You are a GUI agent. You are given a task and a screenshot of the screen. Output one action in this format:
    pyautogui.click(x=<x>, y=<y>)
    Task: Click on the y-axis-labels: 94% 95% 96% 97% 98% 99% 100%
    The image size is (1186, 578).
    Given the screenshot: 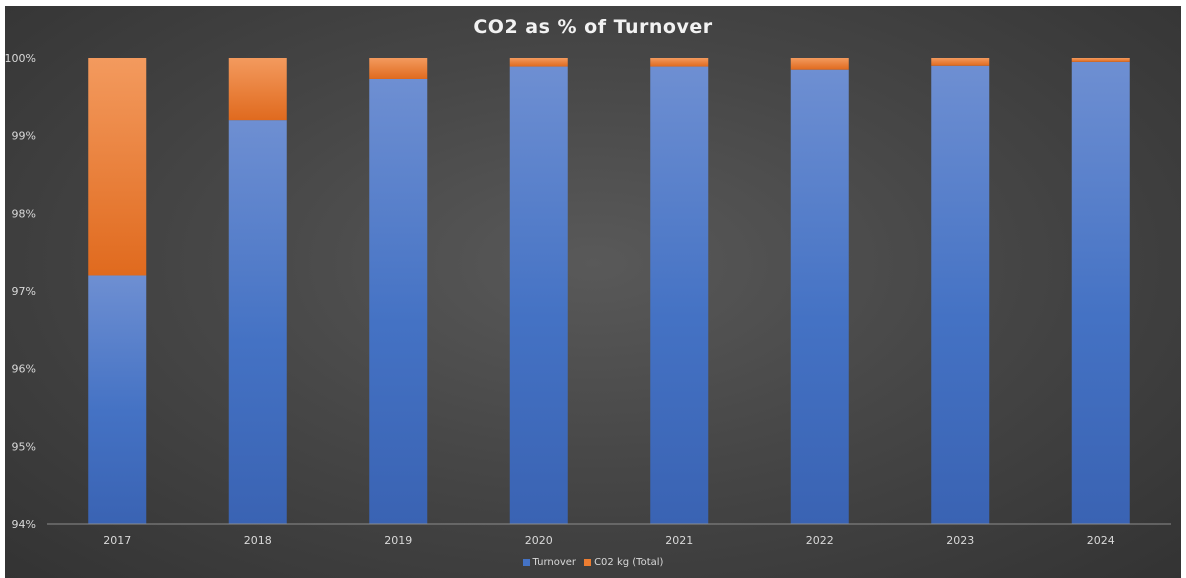 What is the action you would take?
    pyautogui.click(x=20, y=291)
    